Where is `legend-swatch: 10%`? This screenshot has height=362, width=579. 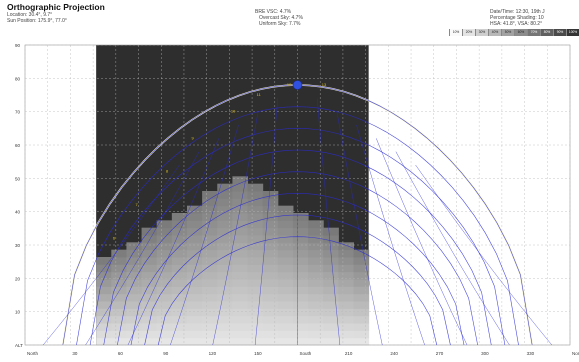
legend-swatch: 10% is located at coordinates (455, 32).